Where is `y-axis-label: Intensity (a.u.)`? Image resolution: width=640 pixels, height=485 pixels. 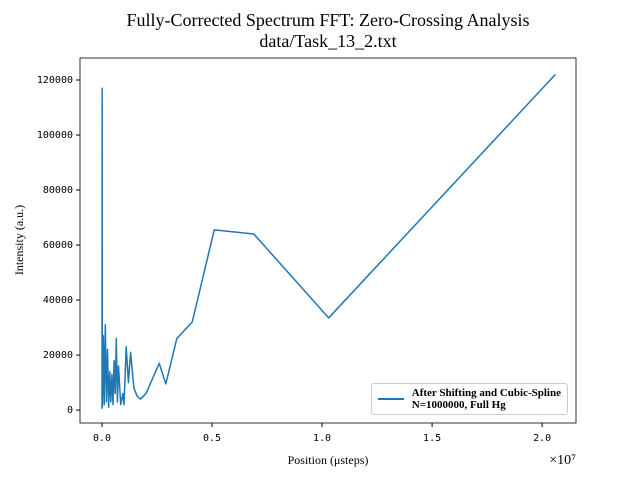
y-axis-label: Intensity (a.u.) is located at coordinates (19, 240).